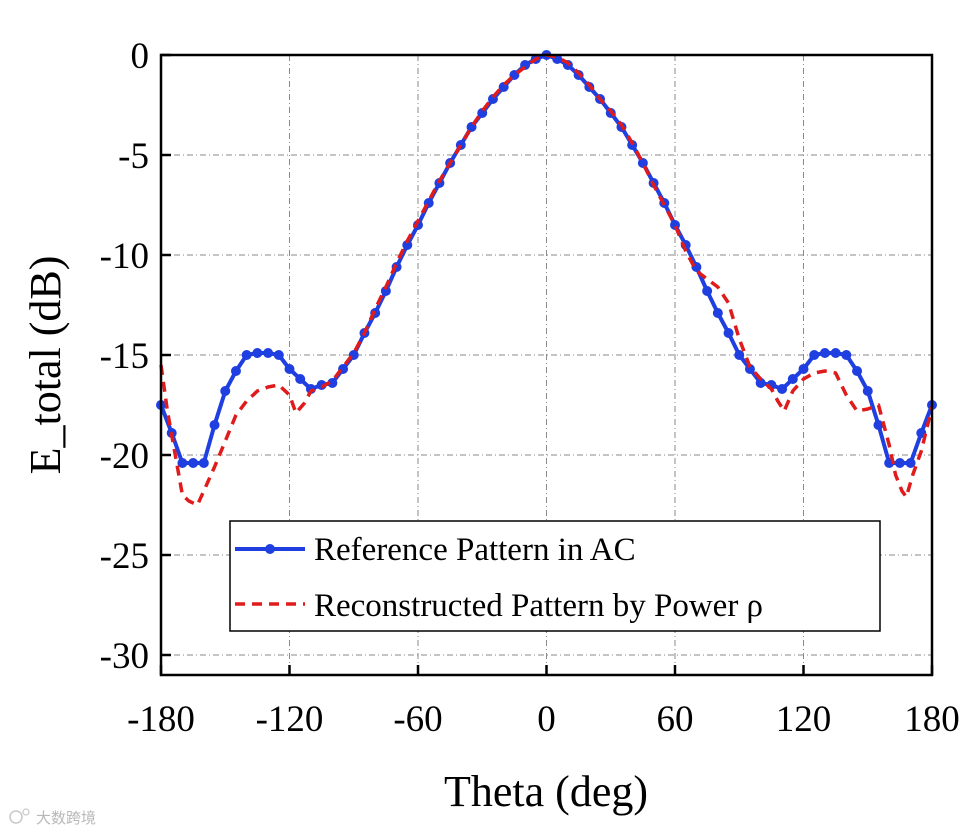  What do you see at coordinates (124, 656) in the screenshot?
I see `y-tick-label: -30` at bounding box center [124, 656].